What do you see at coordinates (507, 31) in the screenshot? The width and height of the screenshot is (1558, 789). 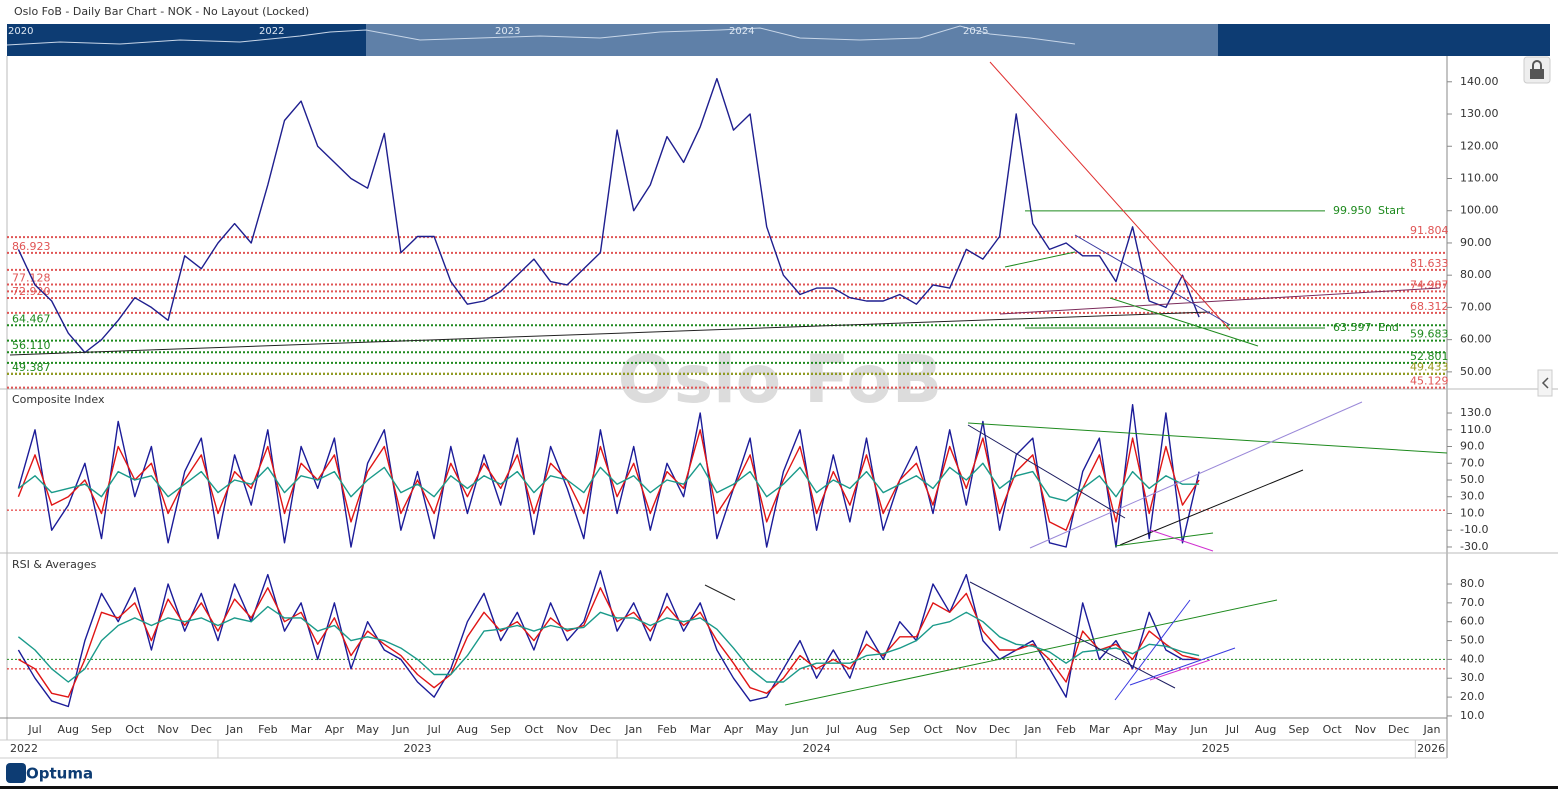 I see `navigator-year: 2023` at bounding box center [507, 31].